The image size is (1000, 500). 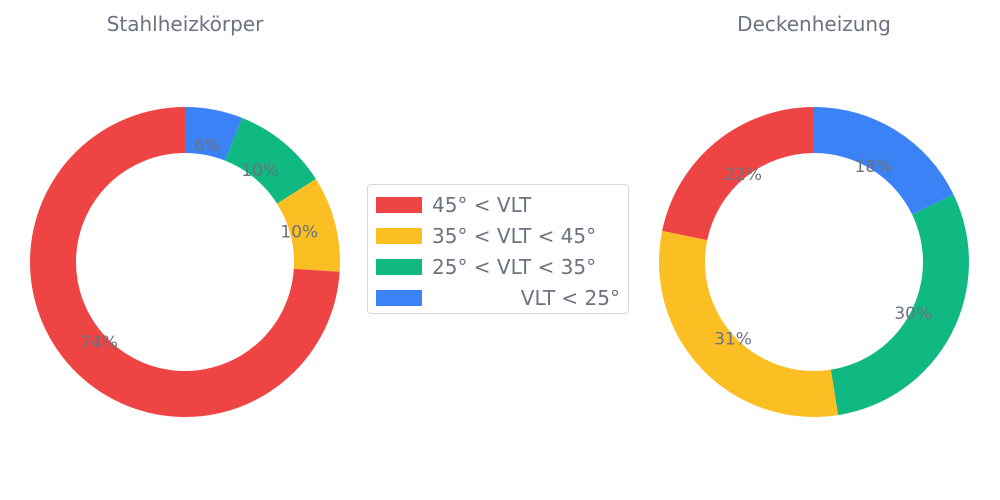 I want to click on legend-swatch-yellow, so click(x=399, y=235).